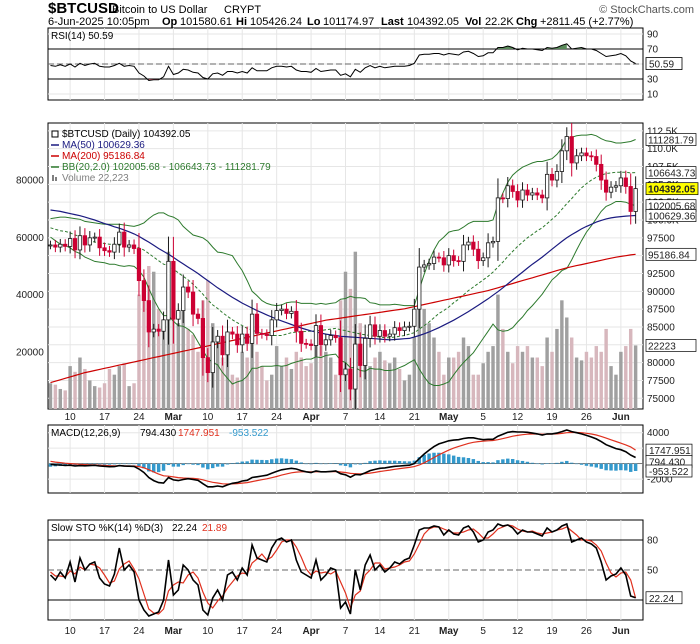 This screenshot has height=644, width=700. Describe the element at coordinates (71, 631) in the screenshot. I see `x-bottom-tick-label: 10` at that location.